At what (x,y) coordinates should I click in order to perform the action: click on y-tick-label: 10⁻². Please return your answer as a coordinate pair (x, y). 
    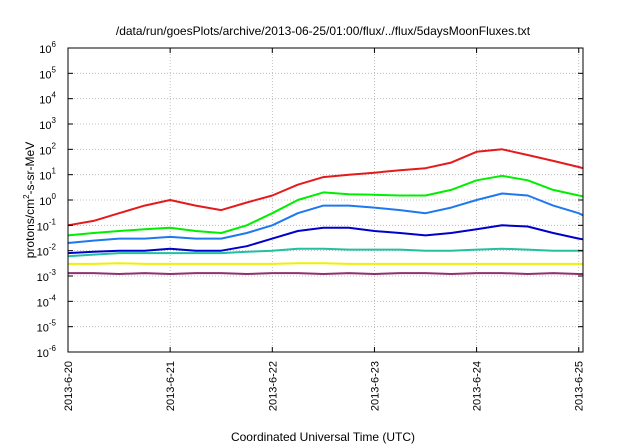
    Looking at the image, I should click on (47, 251).